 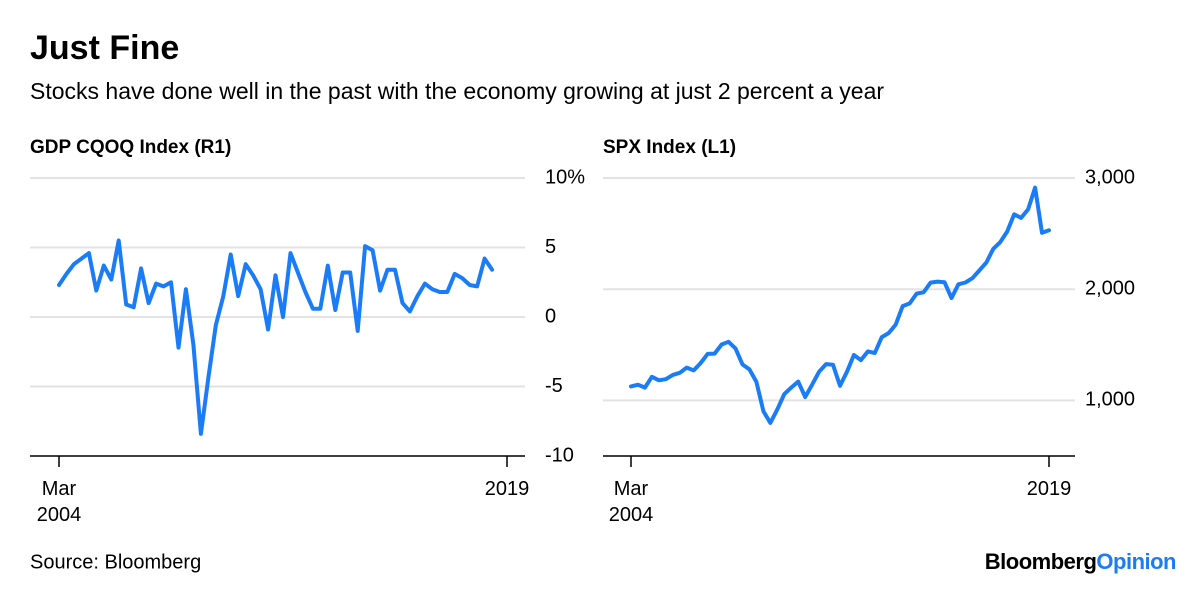 I want to click on brand: BloombergOpinion, so click(x=1080, y=561).